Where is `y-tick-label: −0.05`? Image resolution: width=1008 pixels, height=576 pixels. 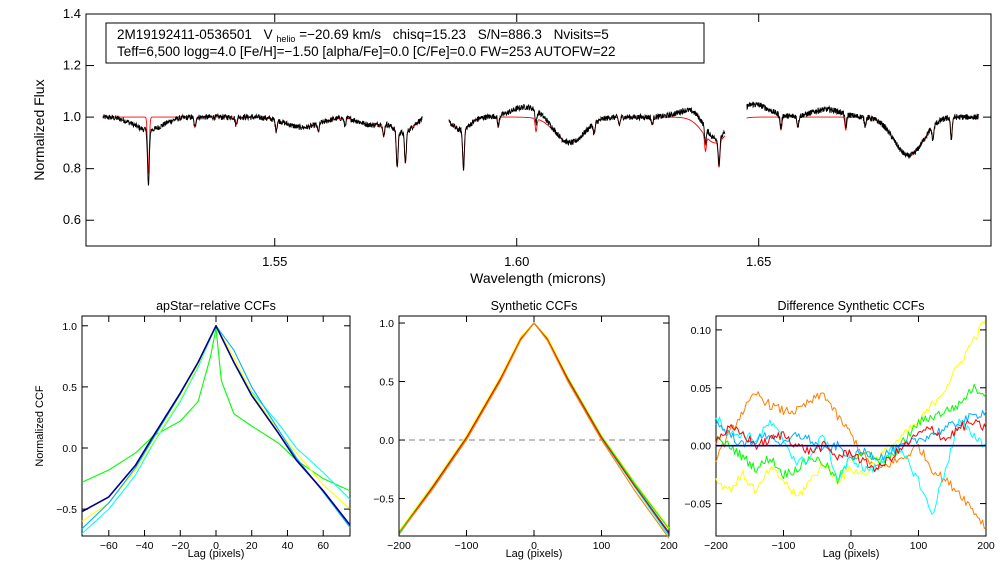 y-tick-label: −0.05 is located at coordinates (697, 505).